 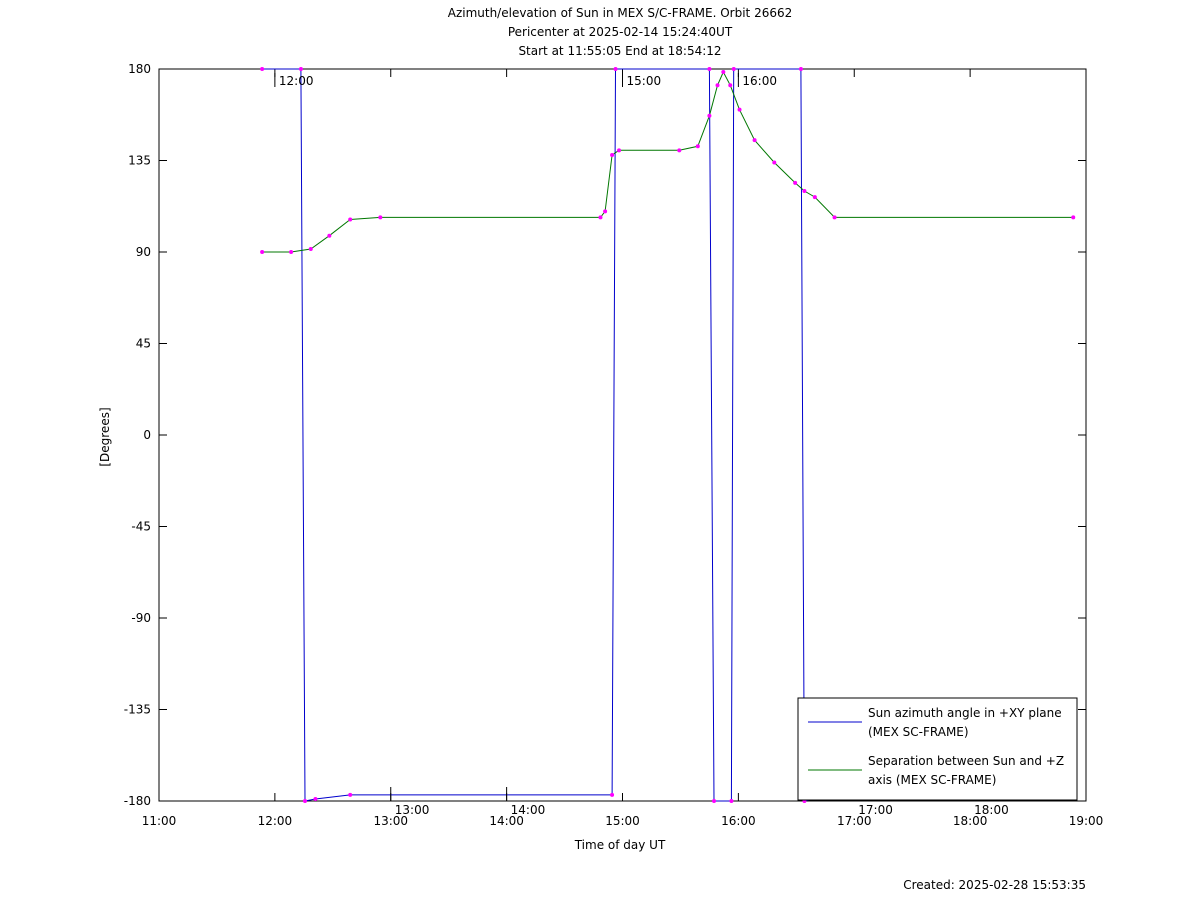 I want to click on footer: Created: 2025-02-28 15:53:35, so click(x=994, y=885).